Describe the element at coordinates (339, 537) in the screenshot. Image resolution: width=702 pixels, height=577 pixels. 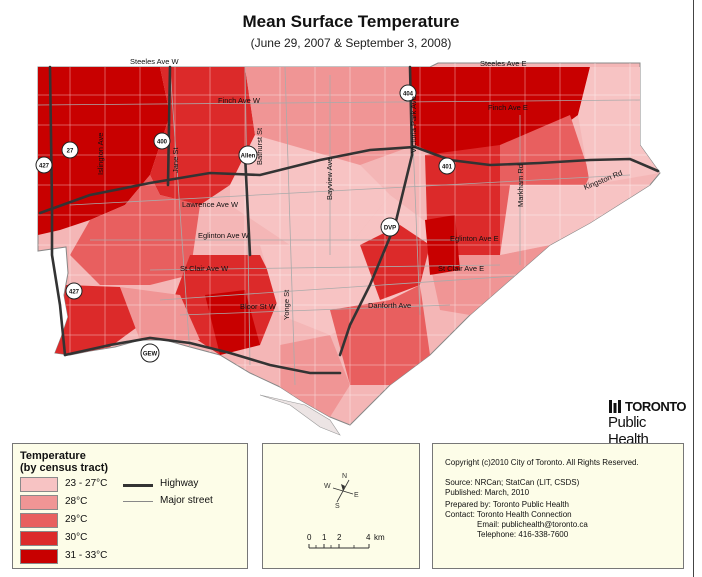
I see `scale-tick-2: 2` at that location.